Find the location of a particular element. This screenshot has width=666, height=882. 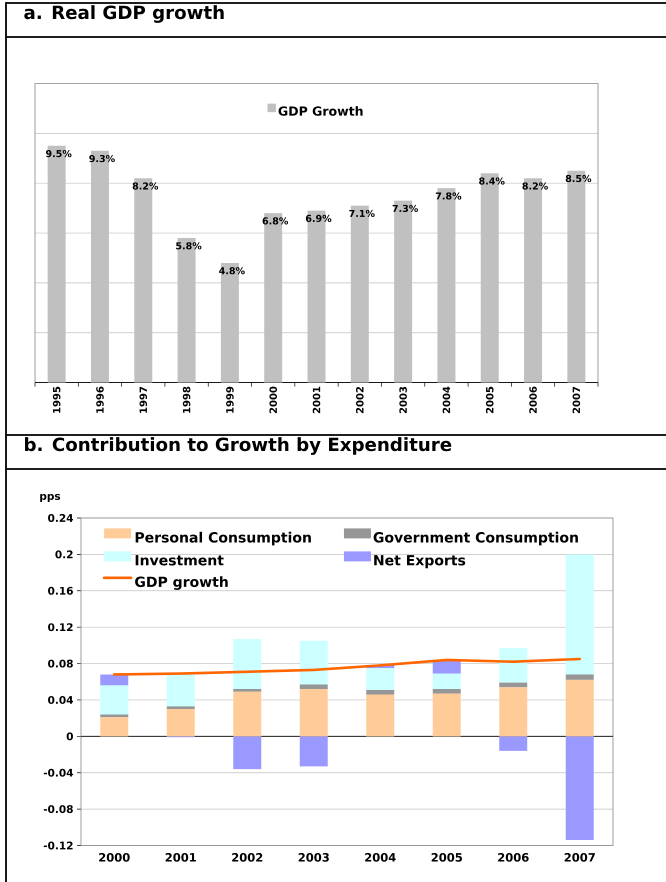

x-tick-label: 1999 is located at coordinates (230, 399).